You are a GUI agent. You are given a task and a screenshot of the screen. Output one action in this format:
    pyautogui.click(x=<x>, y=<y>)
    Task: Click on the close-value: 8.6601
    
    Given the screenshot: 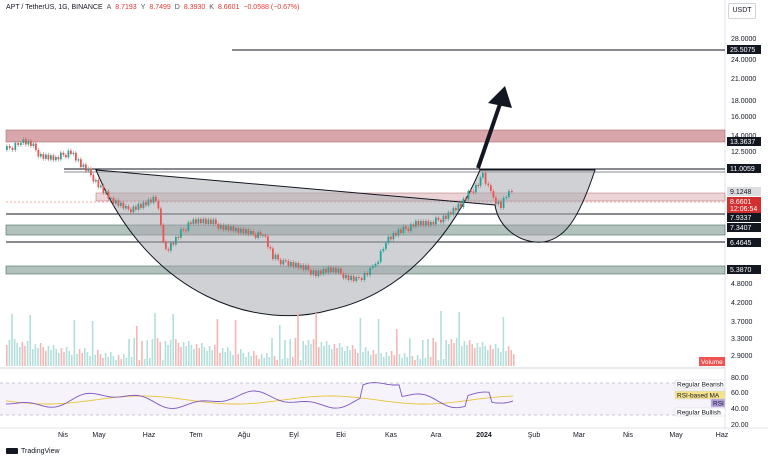 What is the action you would take?
    pyautogui.click(x=228, y=7)
    